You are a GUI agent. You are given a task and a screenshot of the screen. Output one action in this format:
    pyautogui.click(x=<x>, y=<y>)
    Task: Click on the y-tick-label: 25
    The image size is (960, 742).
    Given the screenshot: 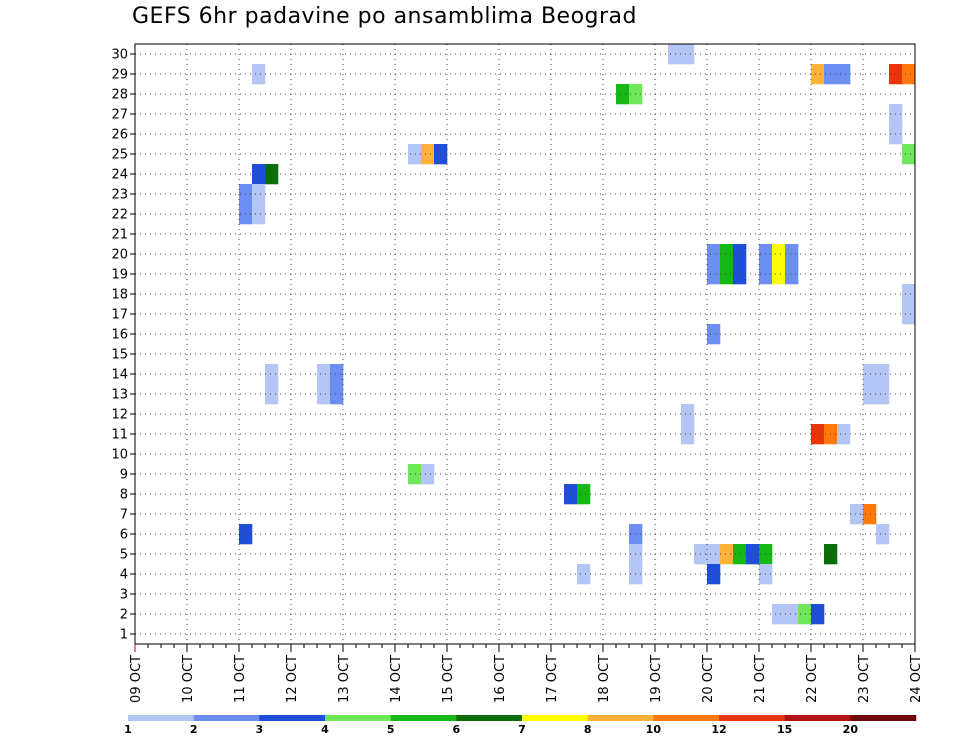 What is the action you would take?
    pyautogui.click(x=119, y=155)
    